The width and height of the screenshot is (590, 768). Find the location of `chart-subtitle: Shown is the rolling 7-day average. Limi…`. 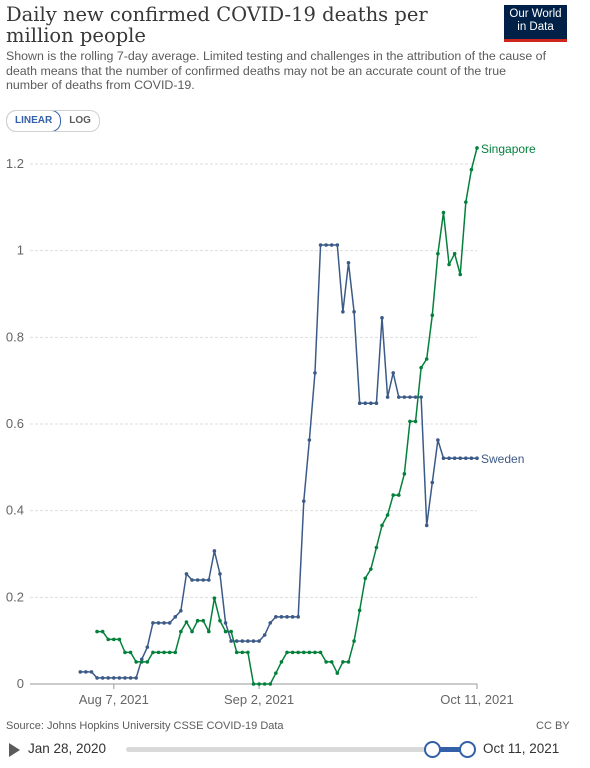

chart-subtitle: Shown is the rolling 7-day average. Limi… is located at coordinates (276, 70).